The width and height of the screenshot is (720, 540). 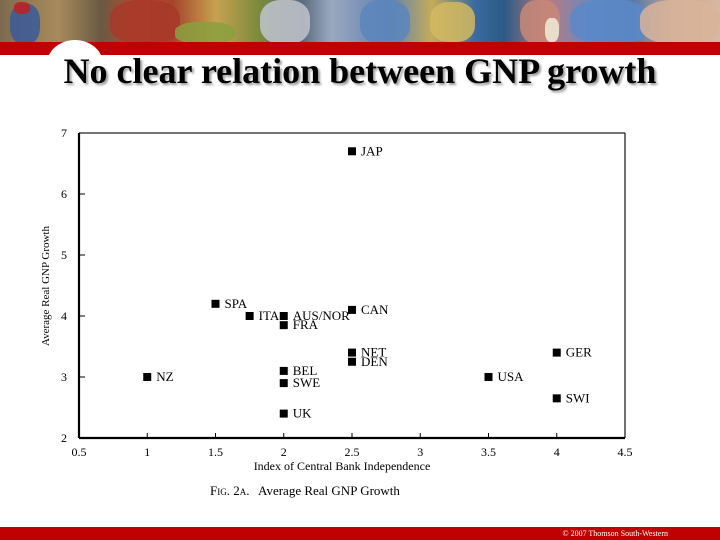 I want to click on y-tick-label: 2, so click(x=64, y=438).